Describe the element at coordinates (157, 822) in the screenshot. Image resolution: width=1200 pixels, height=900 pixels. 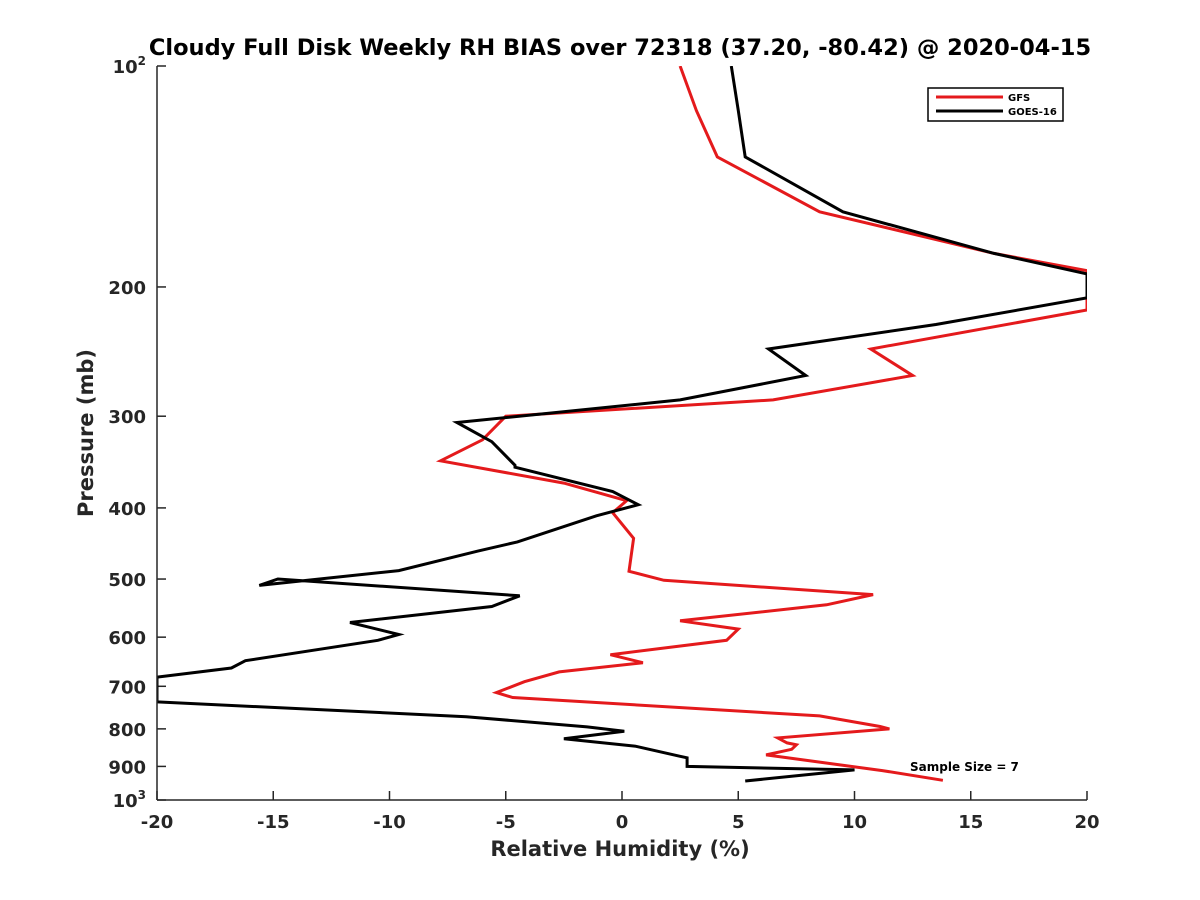
I see `x-tick-label: -20` at that location.